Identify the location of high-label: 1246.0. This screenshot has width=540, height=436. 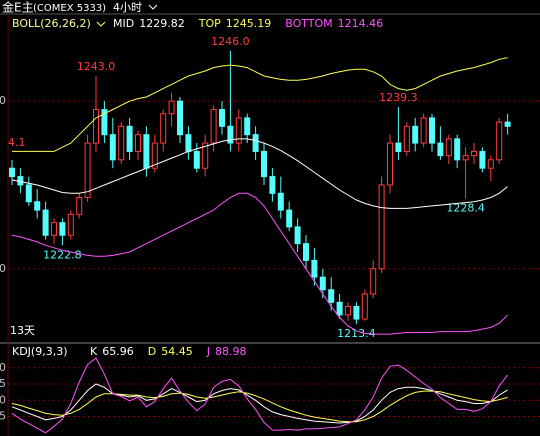
(230, 41).